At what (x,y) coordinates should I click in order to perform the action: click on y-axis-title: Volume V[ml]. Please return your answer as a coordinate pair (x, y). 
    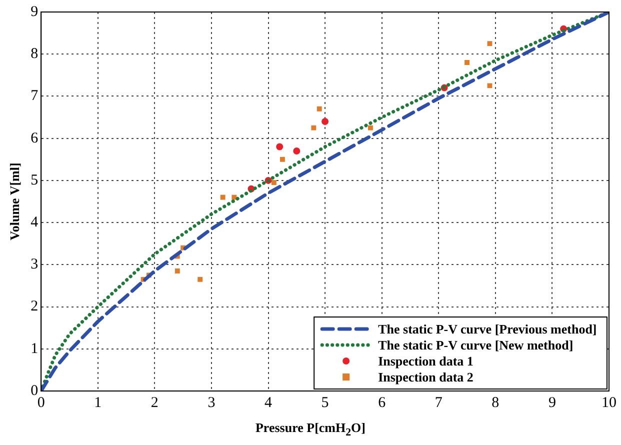
    Looking at the image, I should click on (14, 201).